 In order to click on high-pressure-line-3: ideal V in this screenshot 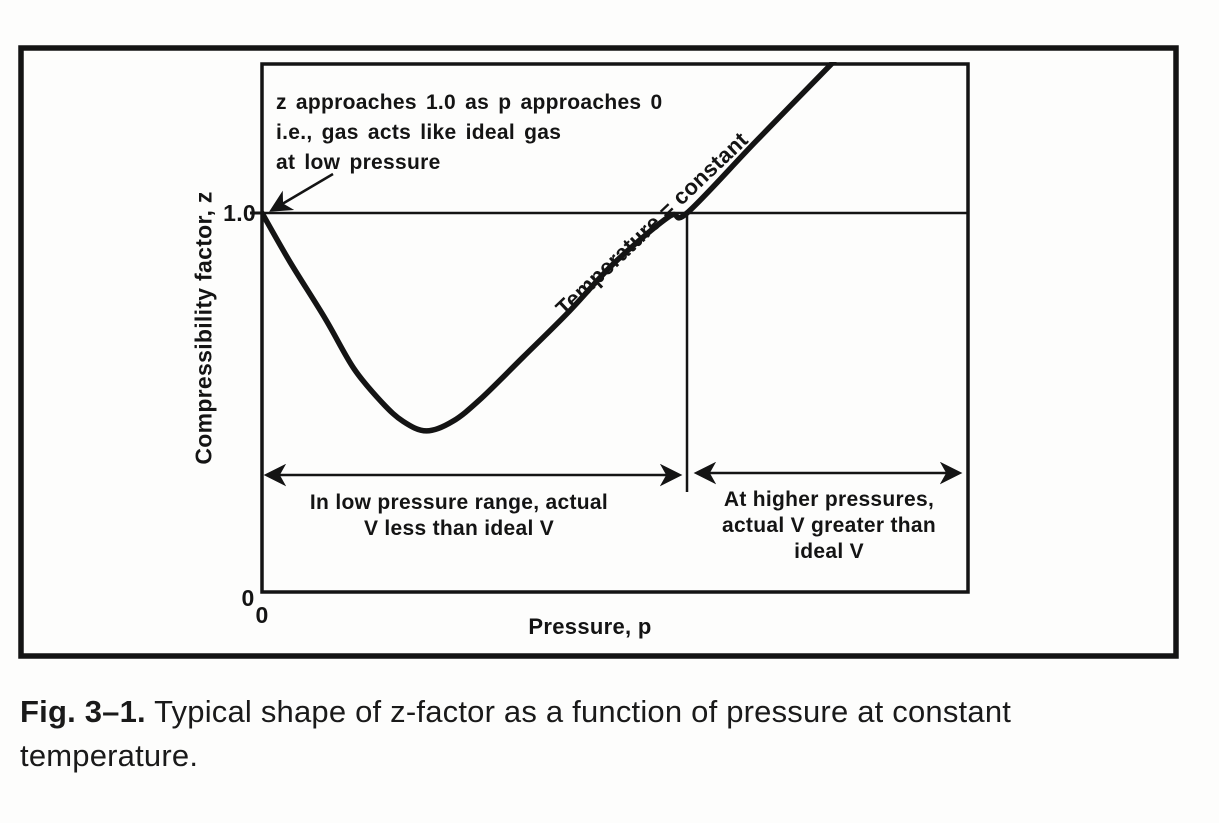, I will do `click(829, 551)`.